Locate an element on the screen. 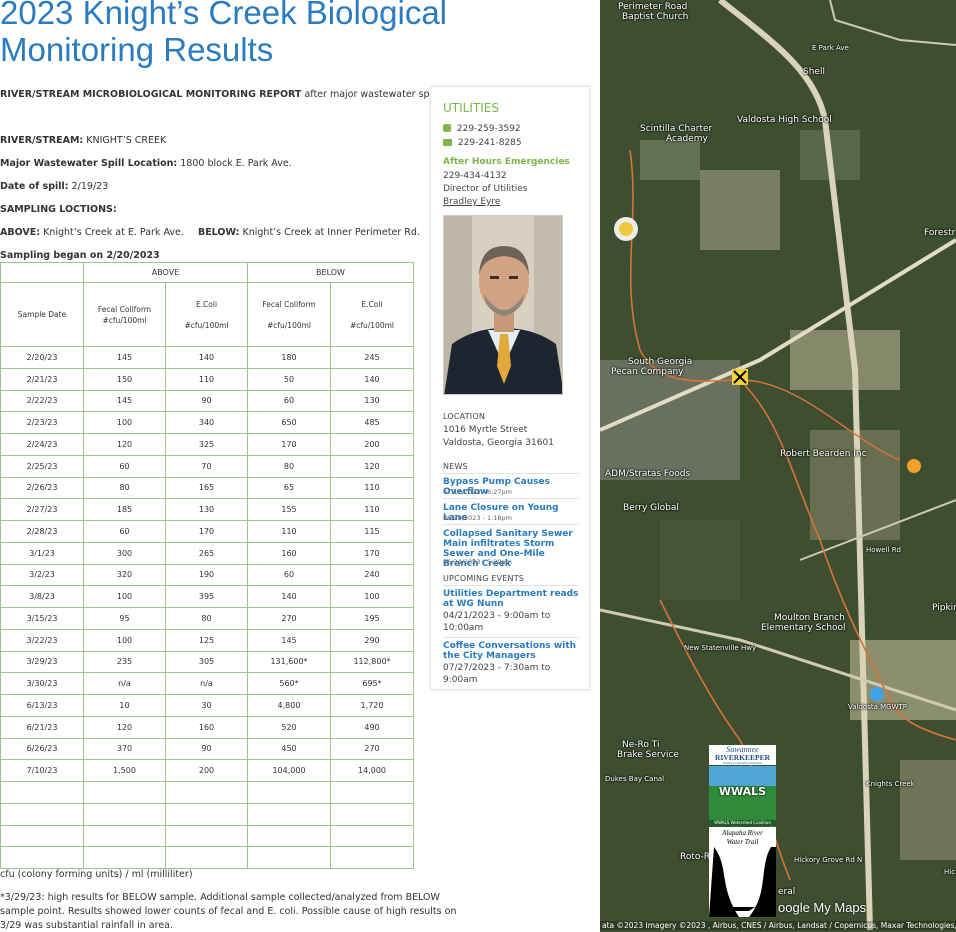 This screenshot has width=956, height=932. director-name-link: Bradley Eyre is located at coordinates (472, 202).